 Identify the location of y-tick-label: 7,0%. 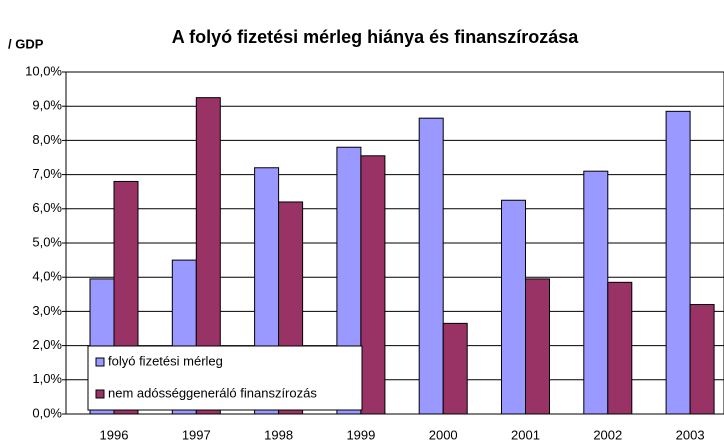
(47, 173).